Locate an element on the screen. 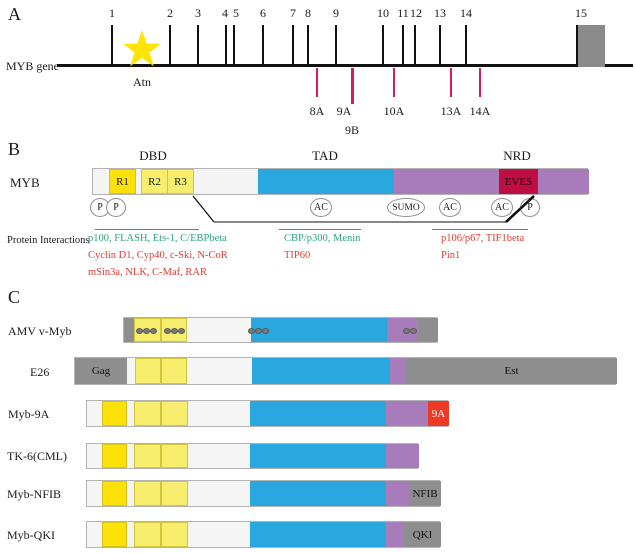 This screenshot has width=635, height=553. nrd-region-label: NRD is located at coordinates (517, 155).